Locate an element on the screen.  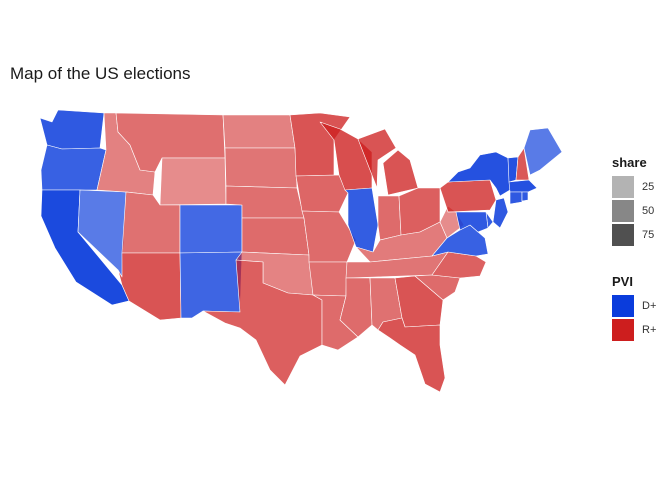
pvi-legend-label: D+ is located at coordinates (649, 306).